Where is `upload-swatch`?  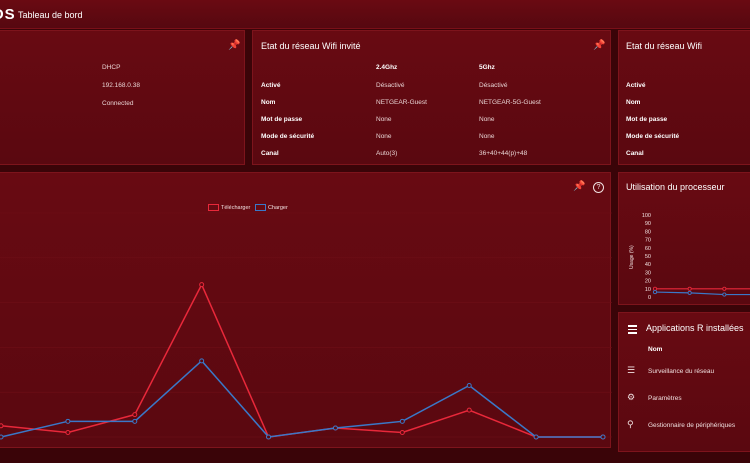
upload-swatch is located at coordinates (260, 207).